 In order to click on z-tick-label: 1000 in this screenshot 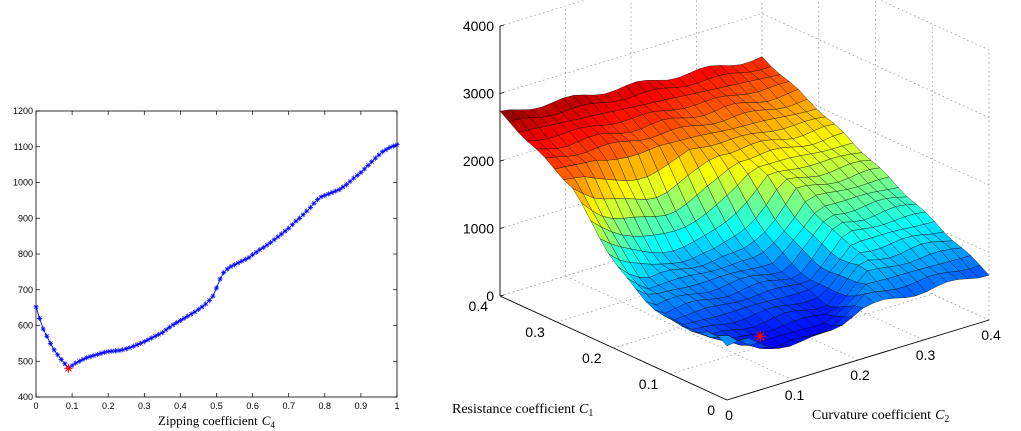, I will do `click(478, 229)`.